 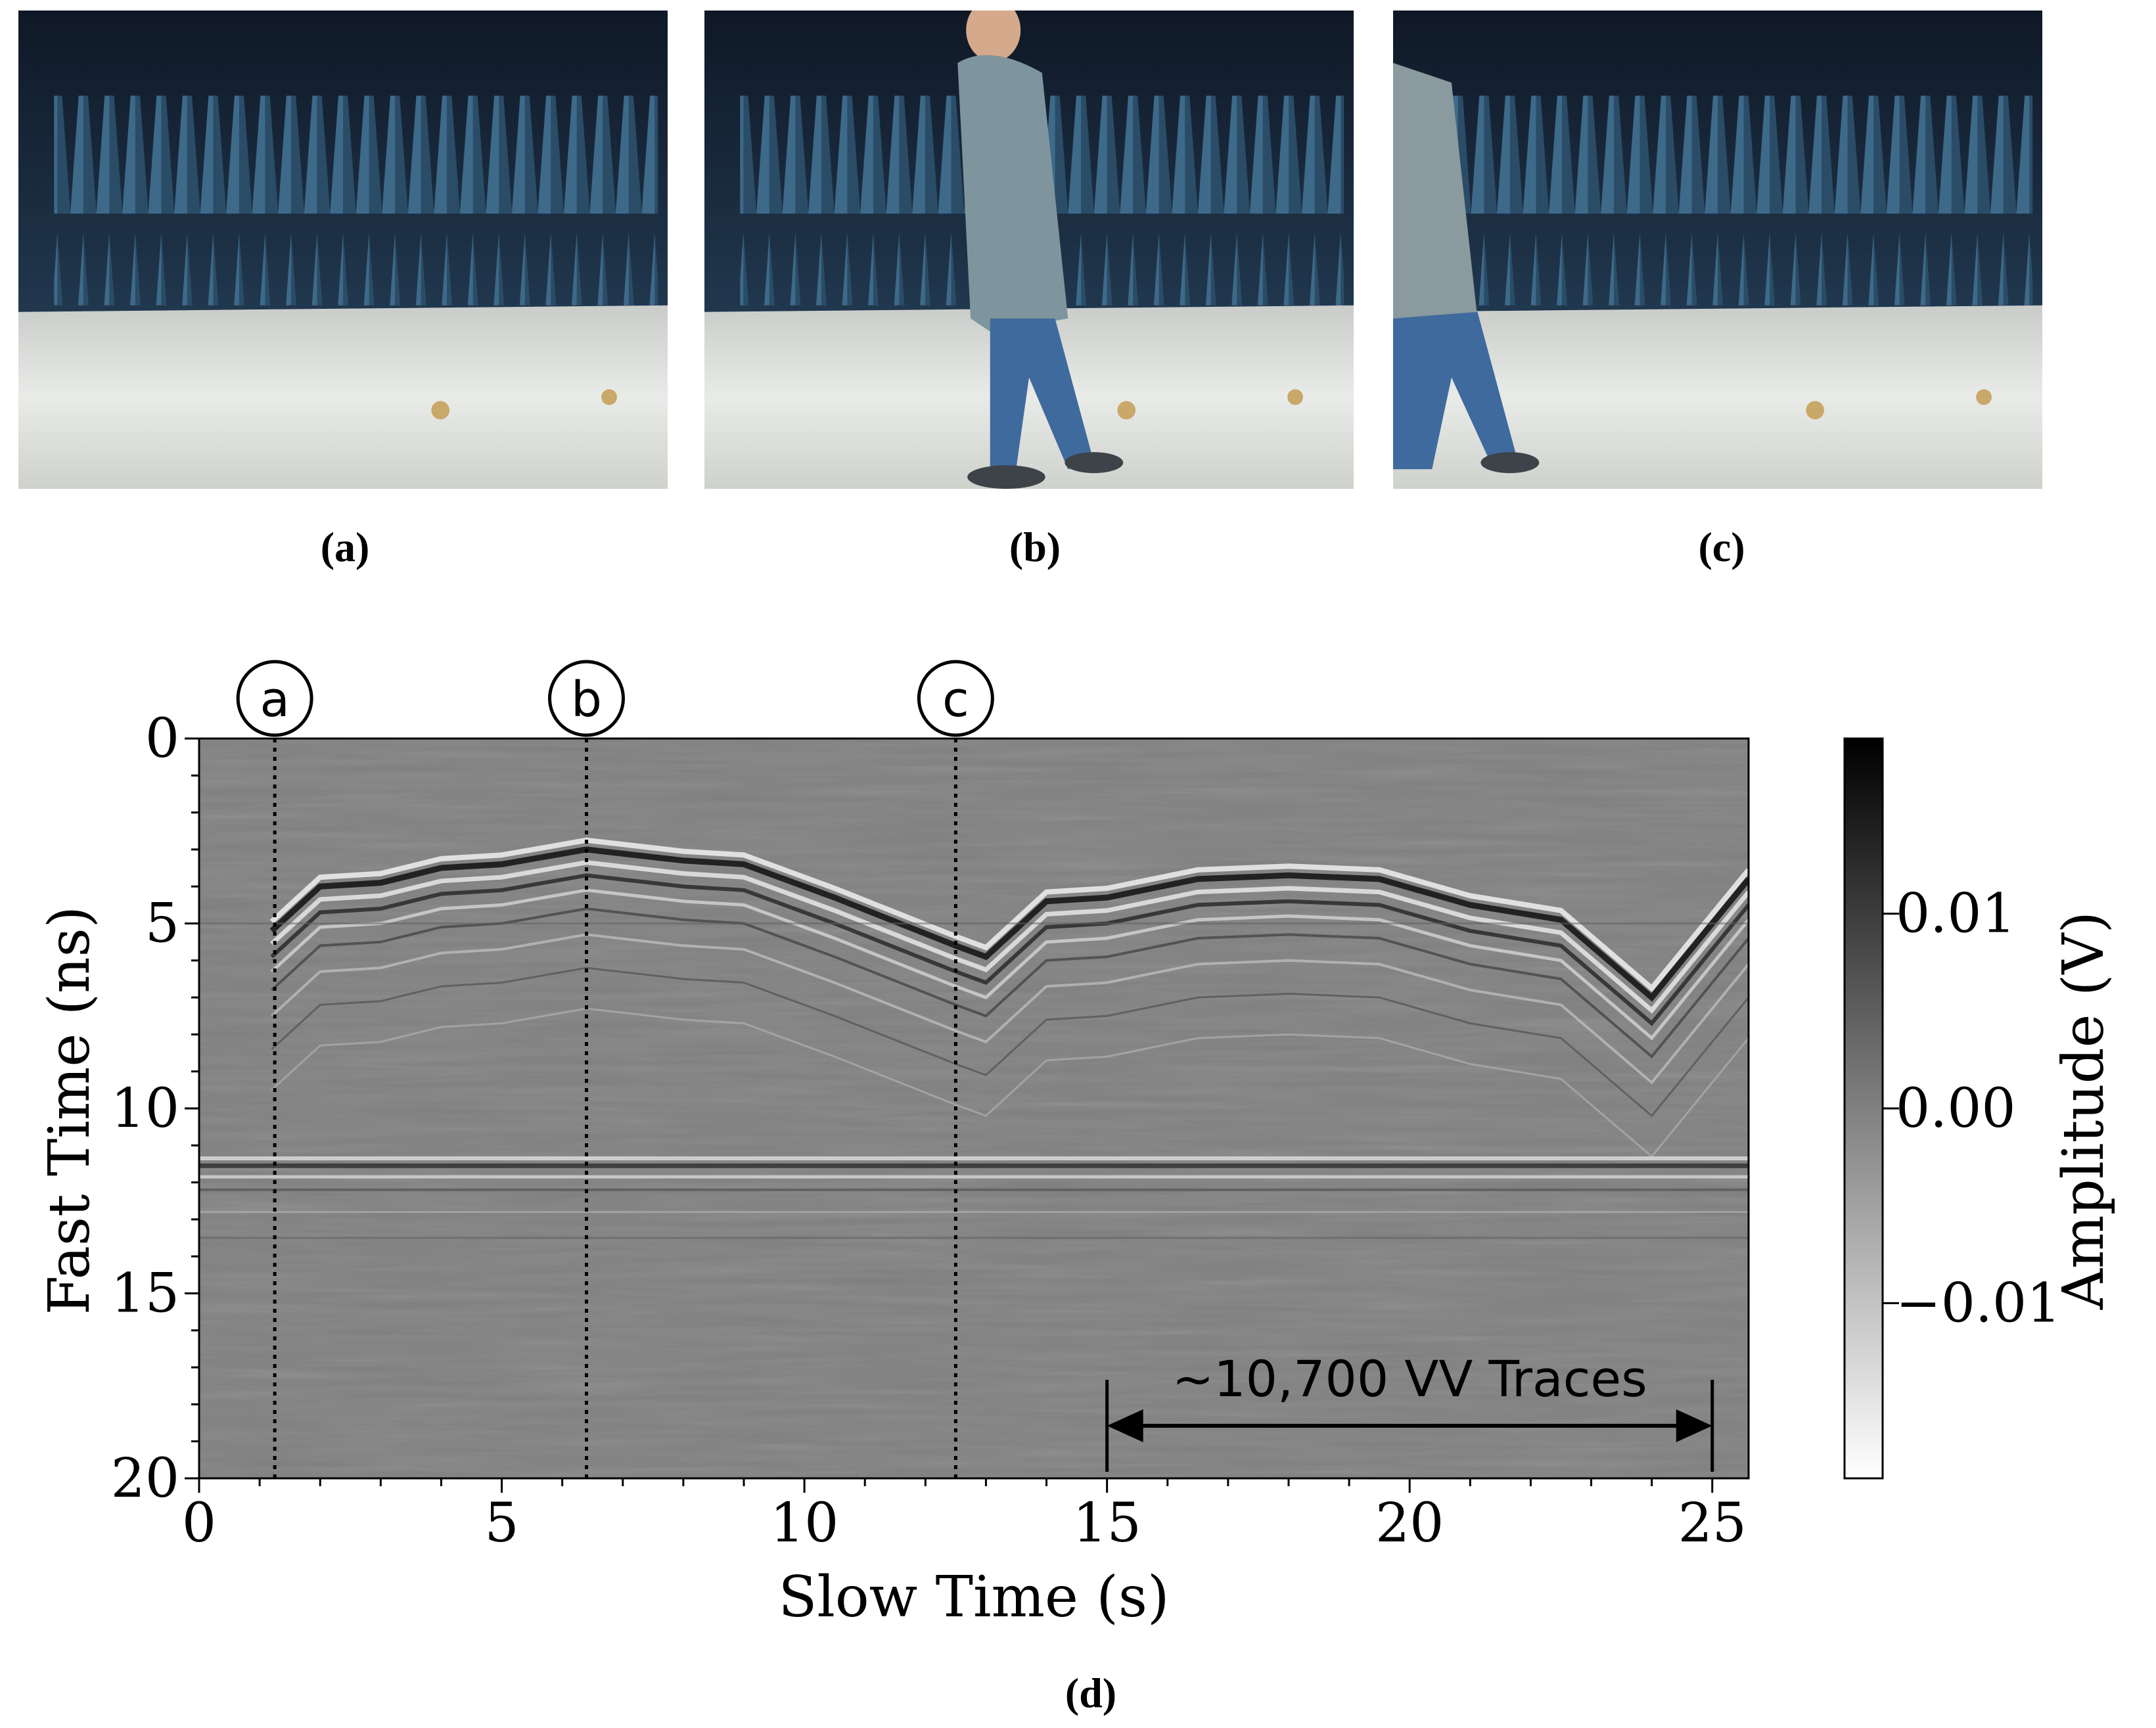 I want to click on marker-label-c: c, so click(x=955, y=699).